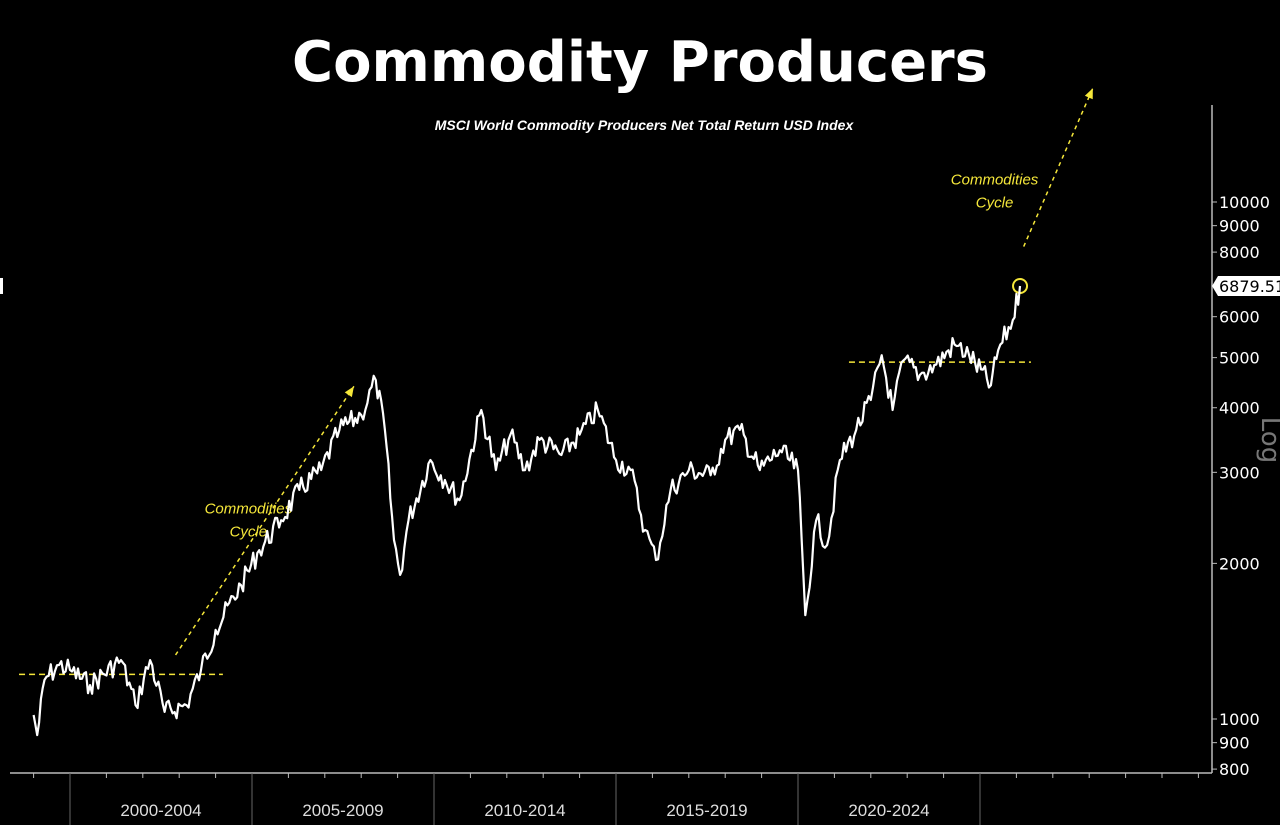 This screenshot has width=1280, height=825. What do you see at coordinates (1239, 317) in the screenshot?
I see `y-tick-label: 6000` at bounding box center [1239, 317].